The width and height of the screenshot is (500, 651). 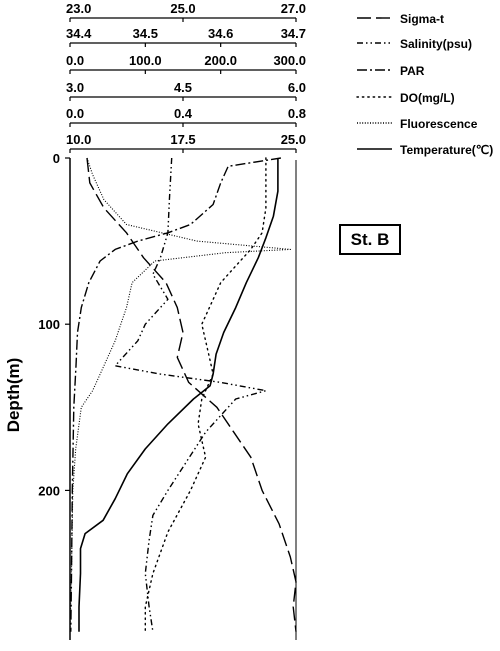 What do you see at coordinates (446, 150) in the screenshot?
I see `legend-label-5: Temperature(℃)` at bounding box center [446, 150].